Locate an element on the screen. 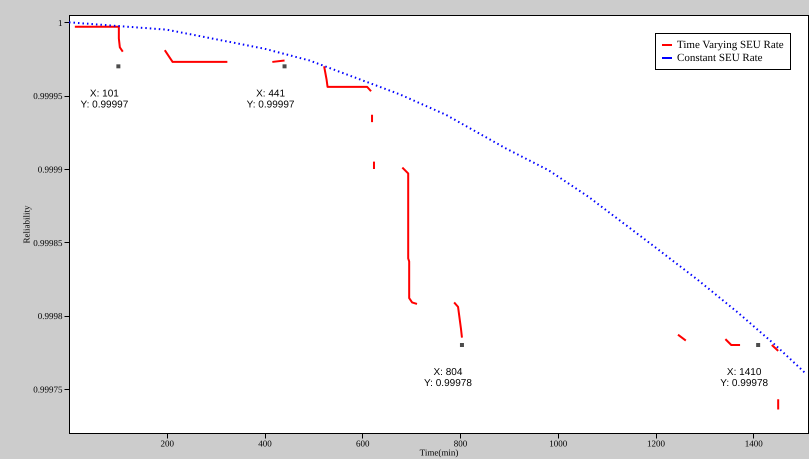 The height and width of the screenshot is (459, 809). x-axis-title: Time(min) is located at coordinates (439, 453).